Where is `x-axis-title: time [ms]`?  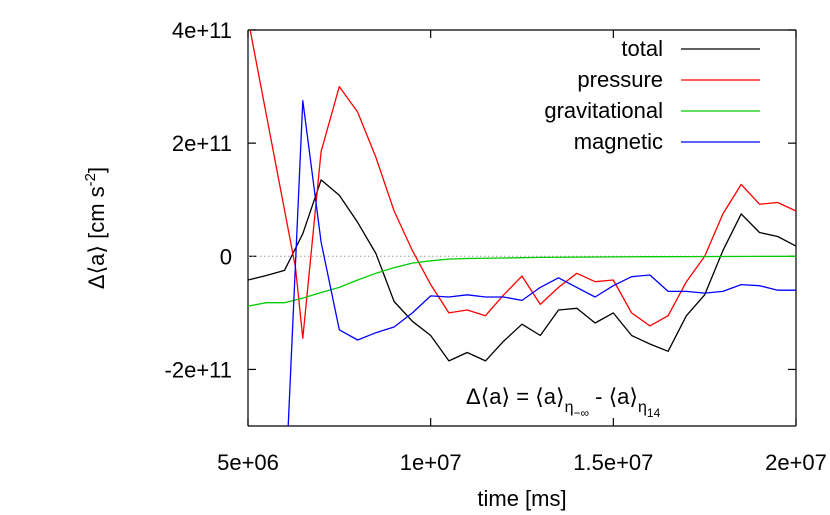 x-axis-title: time [ms] is located at coordinates (521, 498).